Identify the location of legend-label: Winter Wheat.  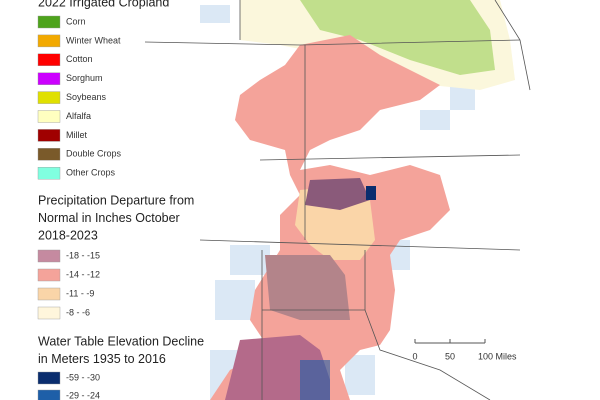
(93, 40).